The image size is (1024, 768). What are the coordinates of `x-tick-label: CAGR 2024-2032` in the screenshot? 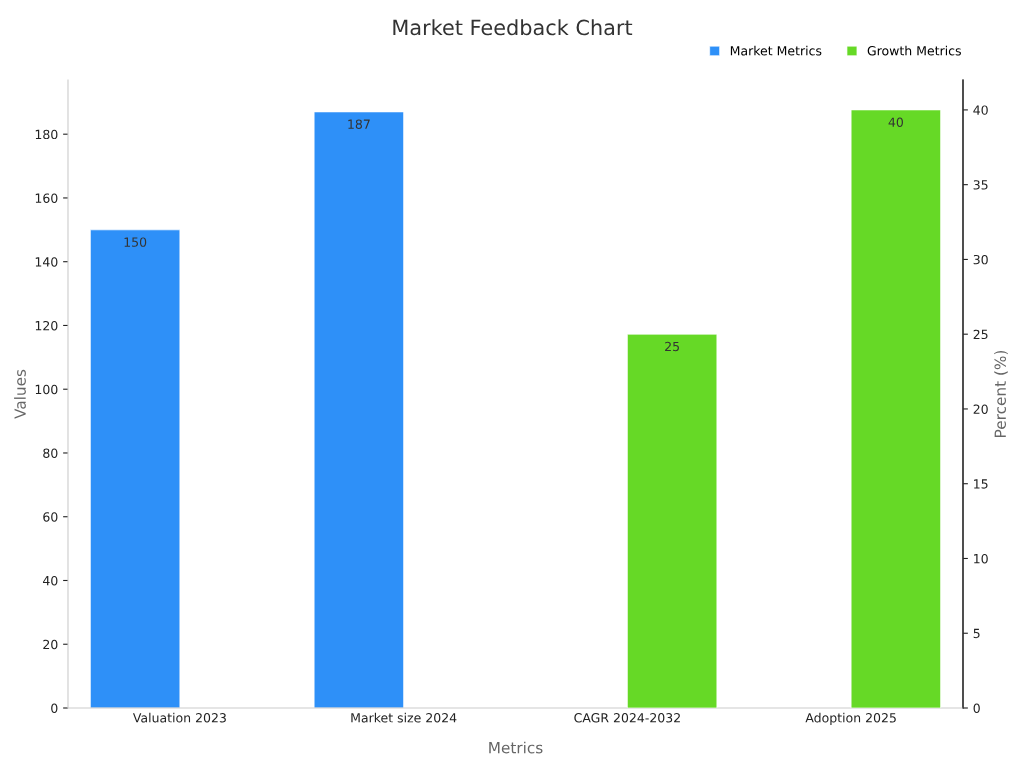 It's located at (627, 718).